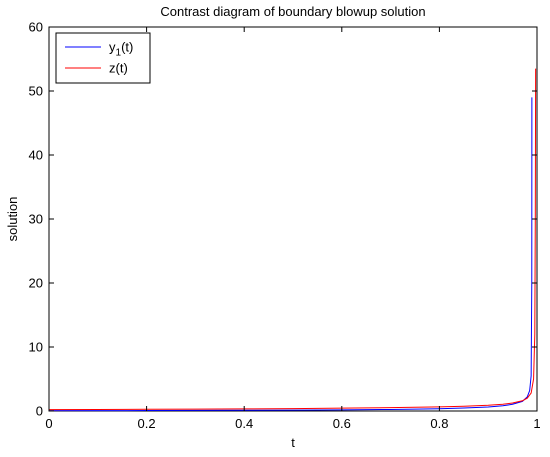 This screenshot has width=550, height=457. Describe the element at coordinates (536, 423) in the screenshot. I see `x-tick-label: 1` at that location.